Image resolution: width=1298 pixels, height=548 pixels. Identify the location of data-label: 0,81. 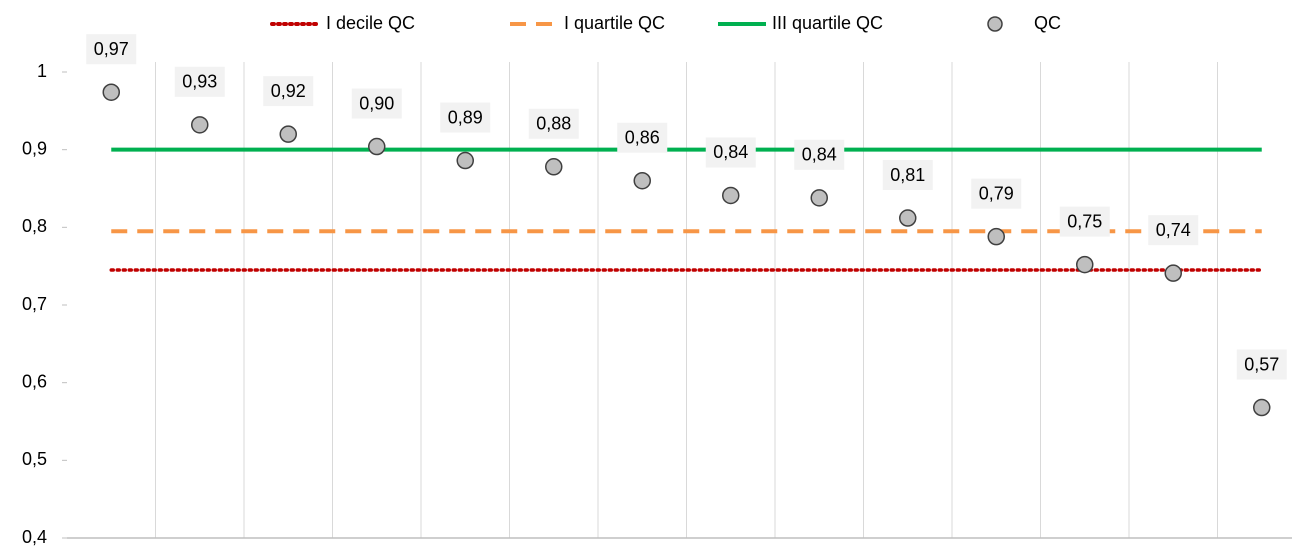
(907, 175).